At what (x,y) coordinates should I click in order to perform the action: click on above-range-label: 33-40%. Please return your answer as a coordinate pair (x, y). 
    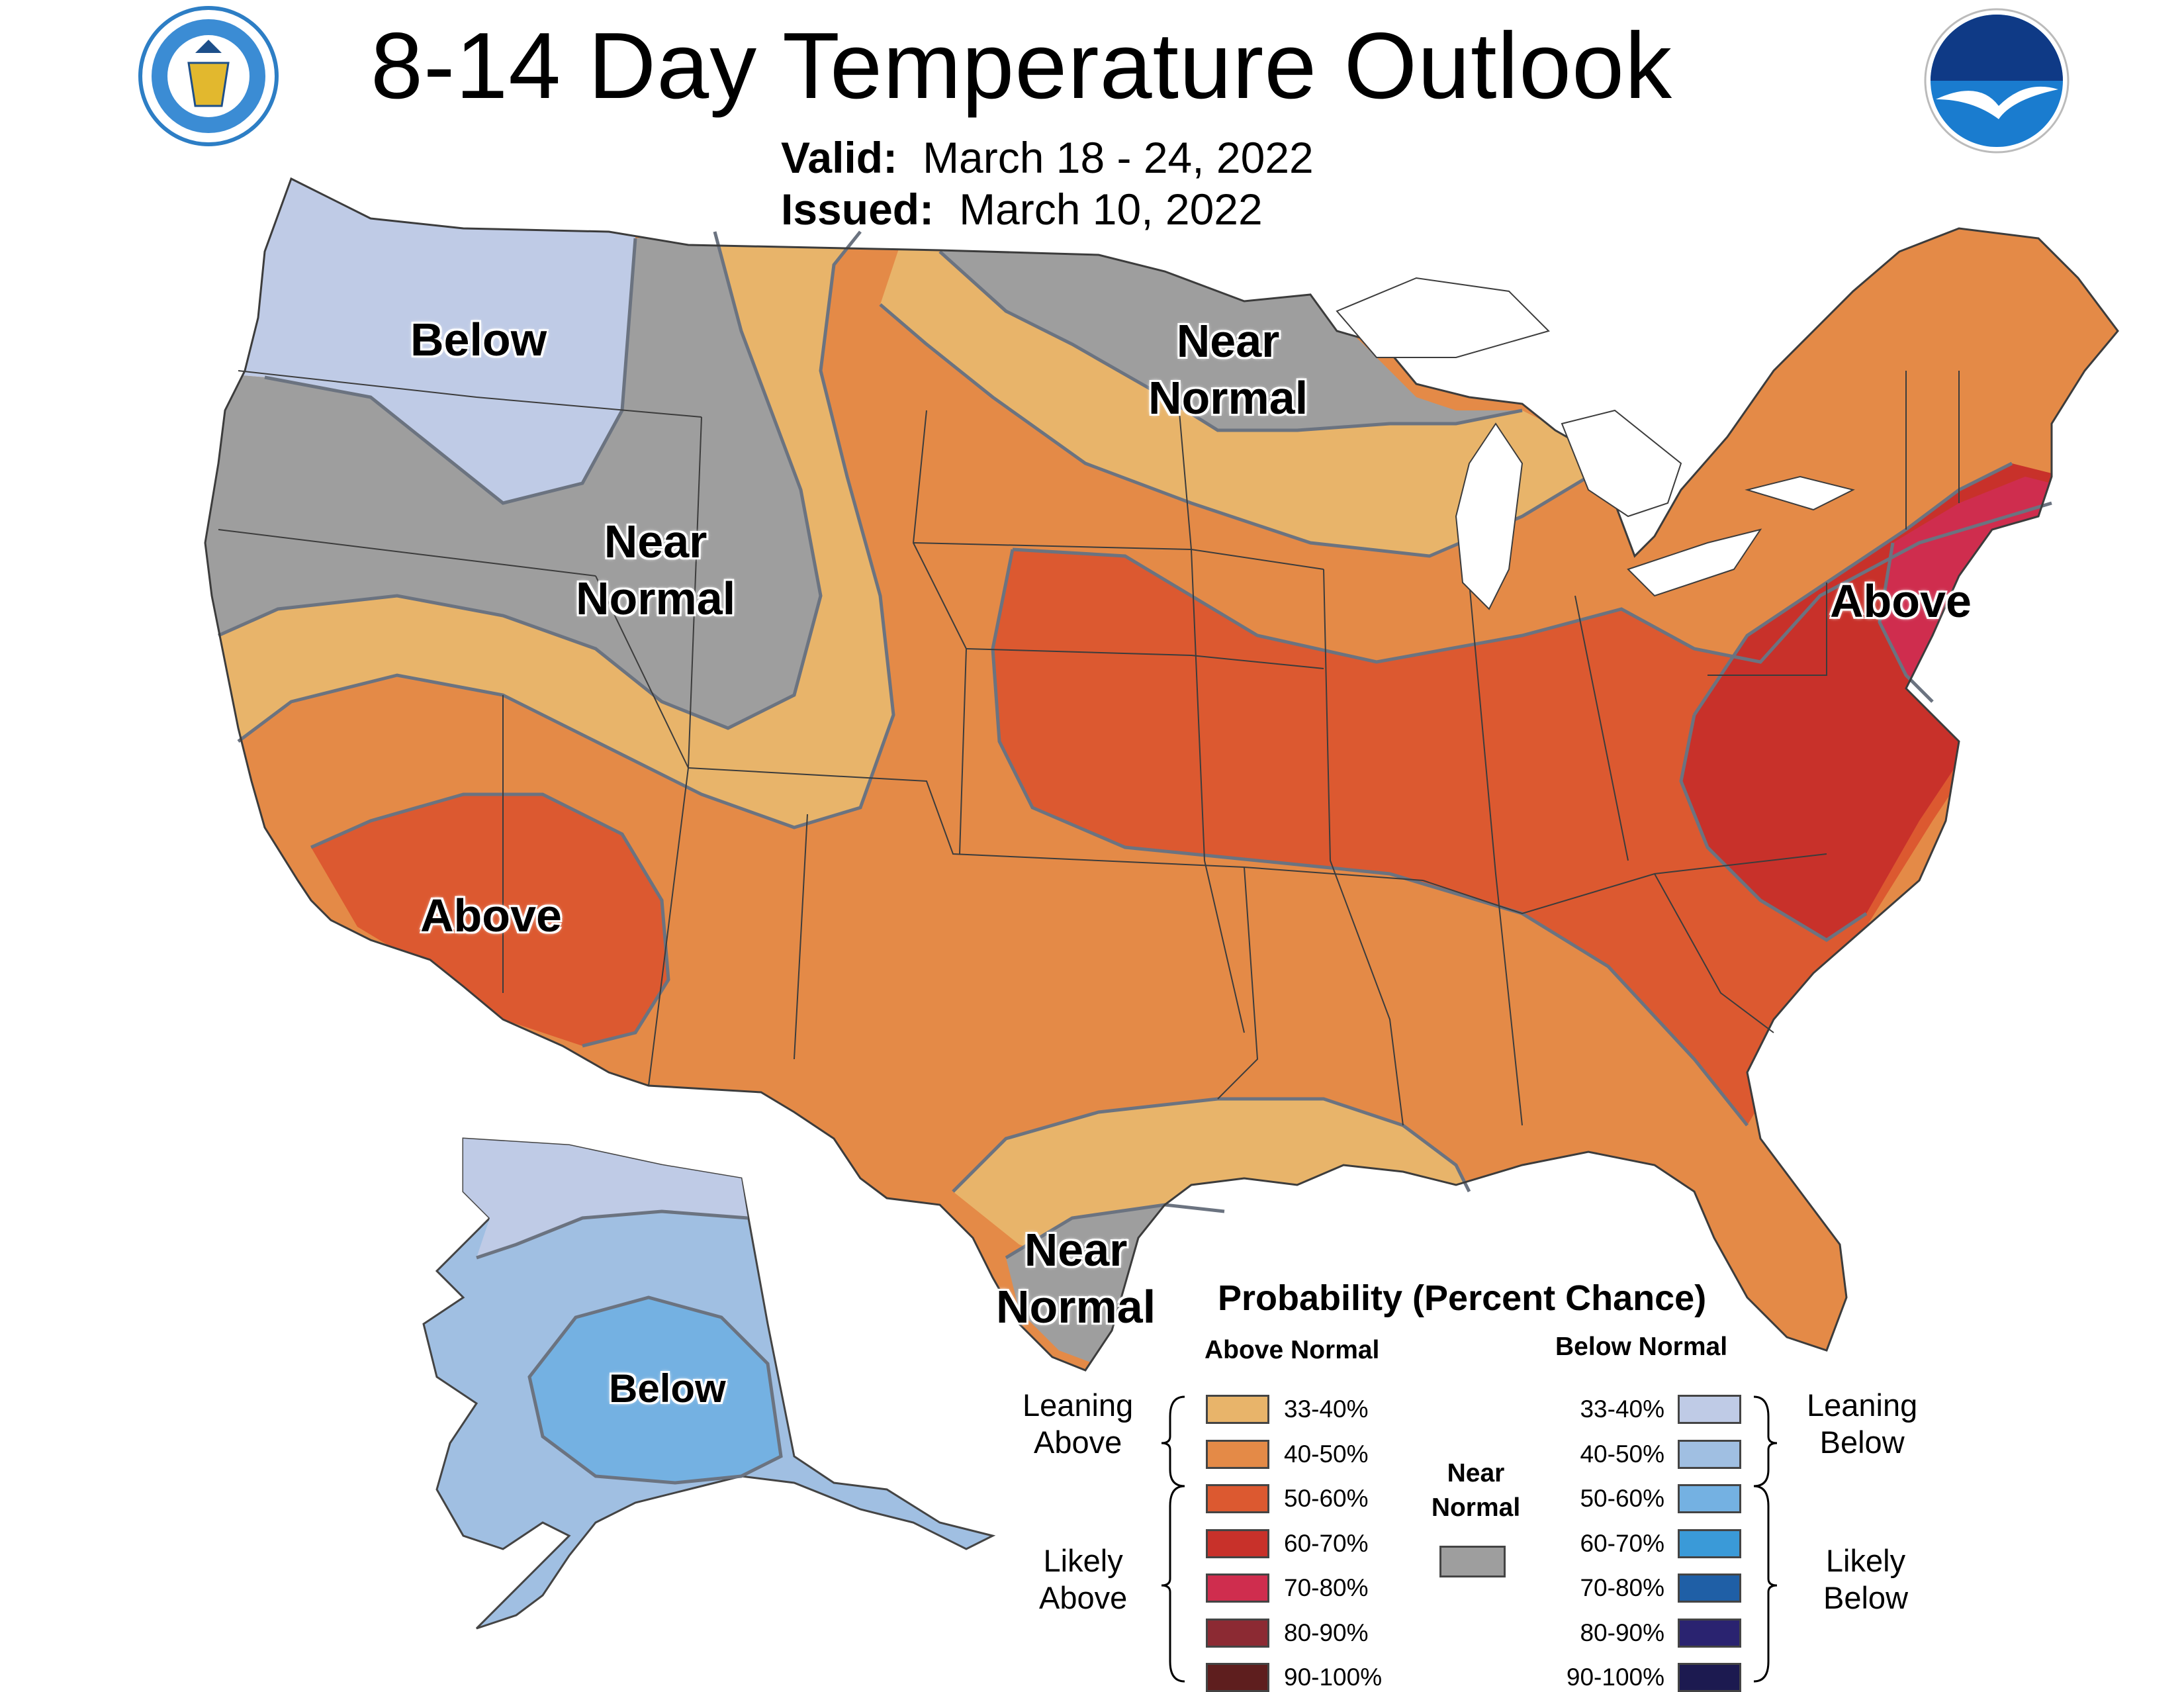
    Looking at the image, I should click on (1326, 1409).